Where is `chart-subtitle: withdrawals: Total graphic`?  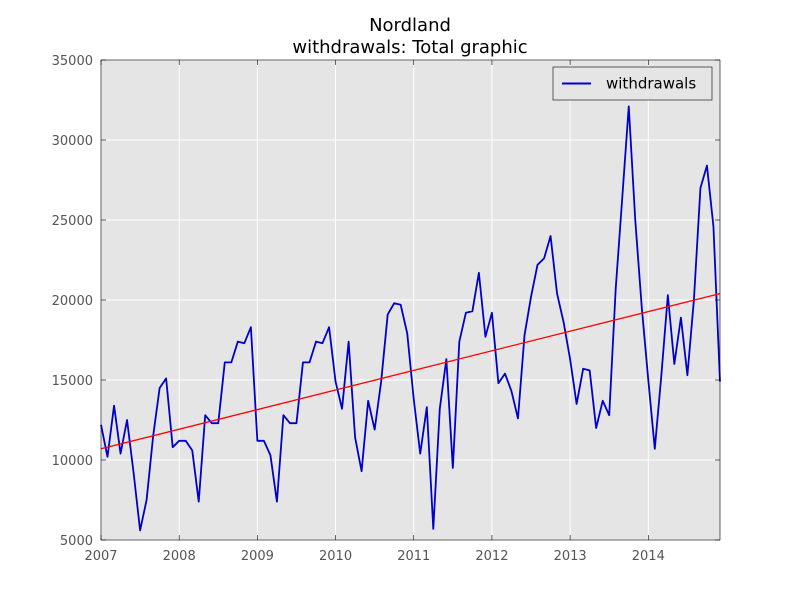
chart-subtitle: withdrawals: Total graphic is located at coordinates (409, 47).